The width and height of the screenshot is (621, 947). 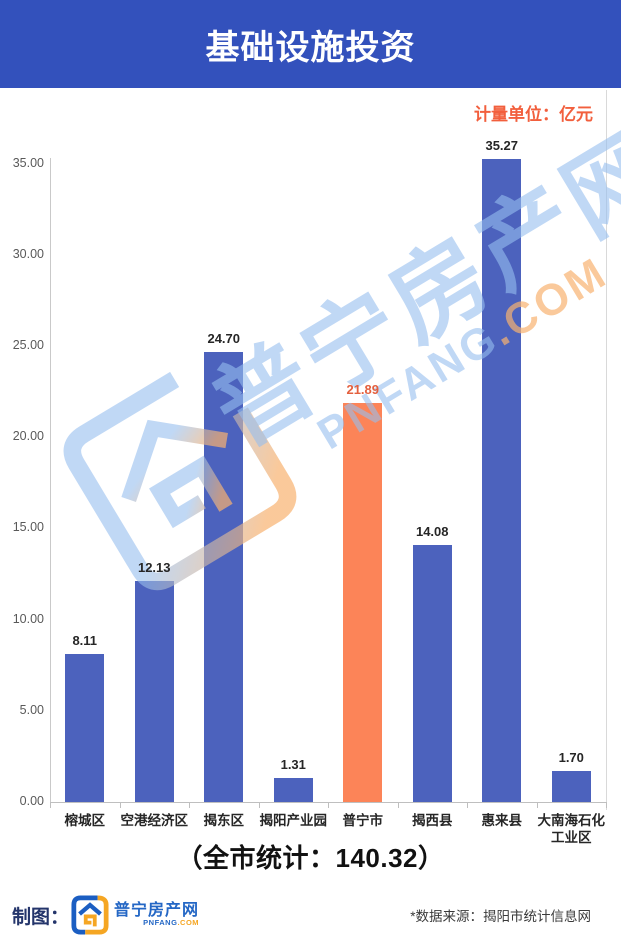 I want to click on y-tick-label: 5.00, so click(x=31, y=709).